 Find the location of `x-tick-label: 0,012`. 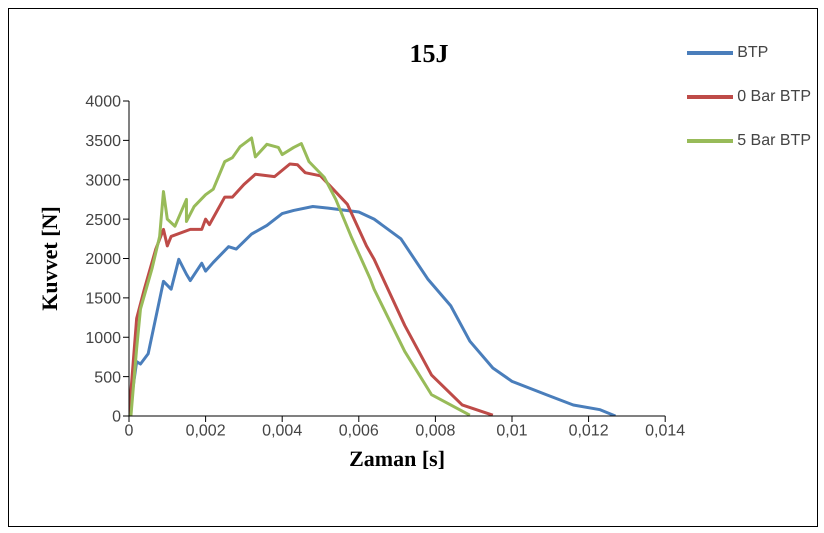

x-tick-label: 0,012 is located at coordinates (588, 431).